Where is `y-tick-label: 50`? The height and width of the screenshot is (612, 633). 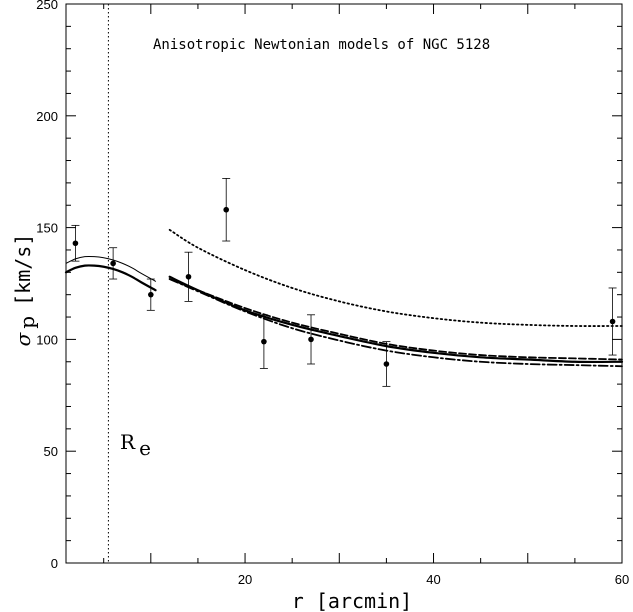
y-tick-label: 50 is located at coordinates (51, 451).